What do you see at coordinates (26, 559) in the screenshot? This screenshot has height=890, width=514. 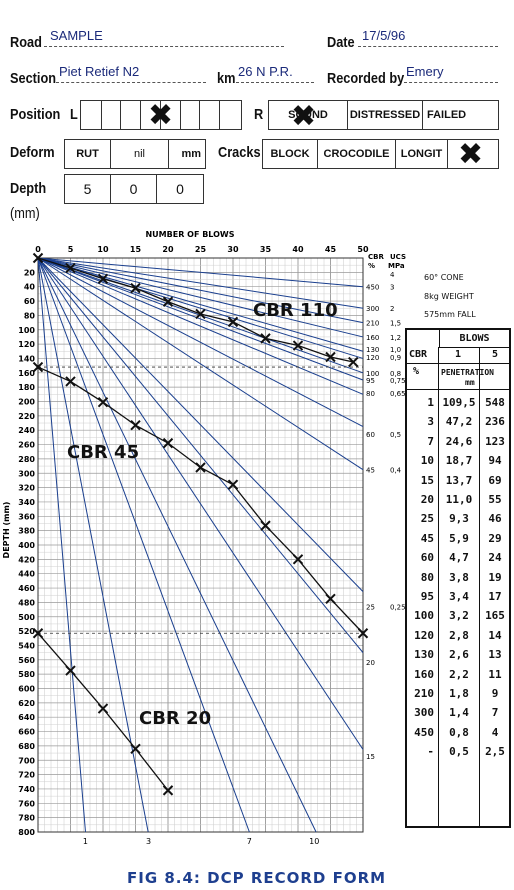 I see `y-tick-label: 420` at bounding box center [26, 559].